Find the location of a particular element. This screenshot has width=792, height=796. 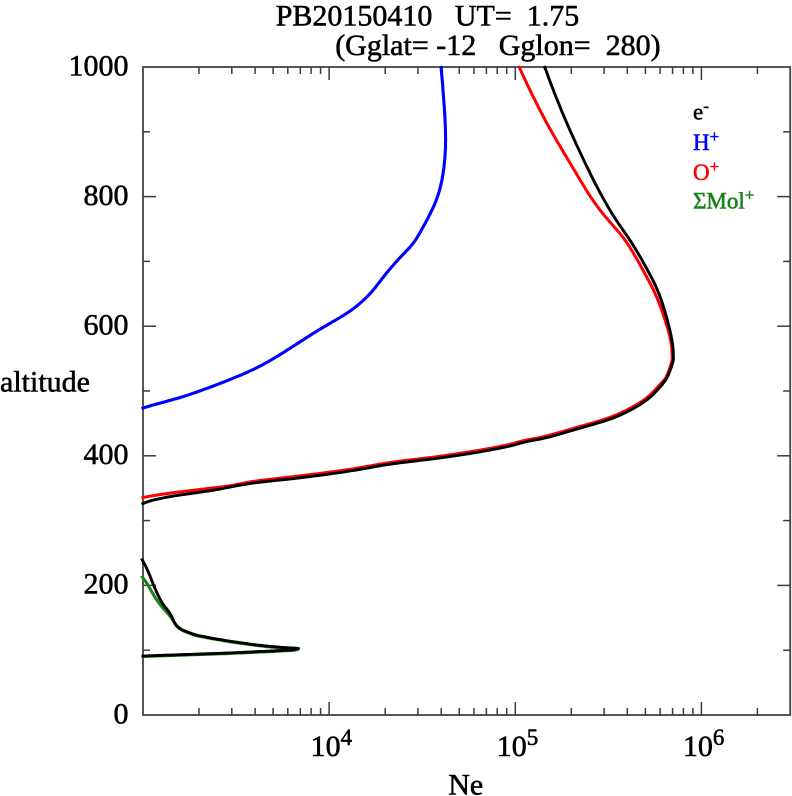

svg-text: Ne is located at coordinates (465, 782).